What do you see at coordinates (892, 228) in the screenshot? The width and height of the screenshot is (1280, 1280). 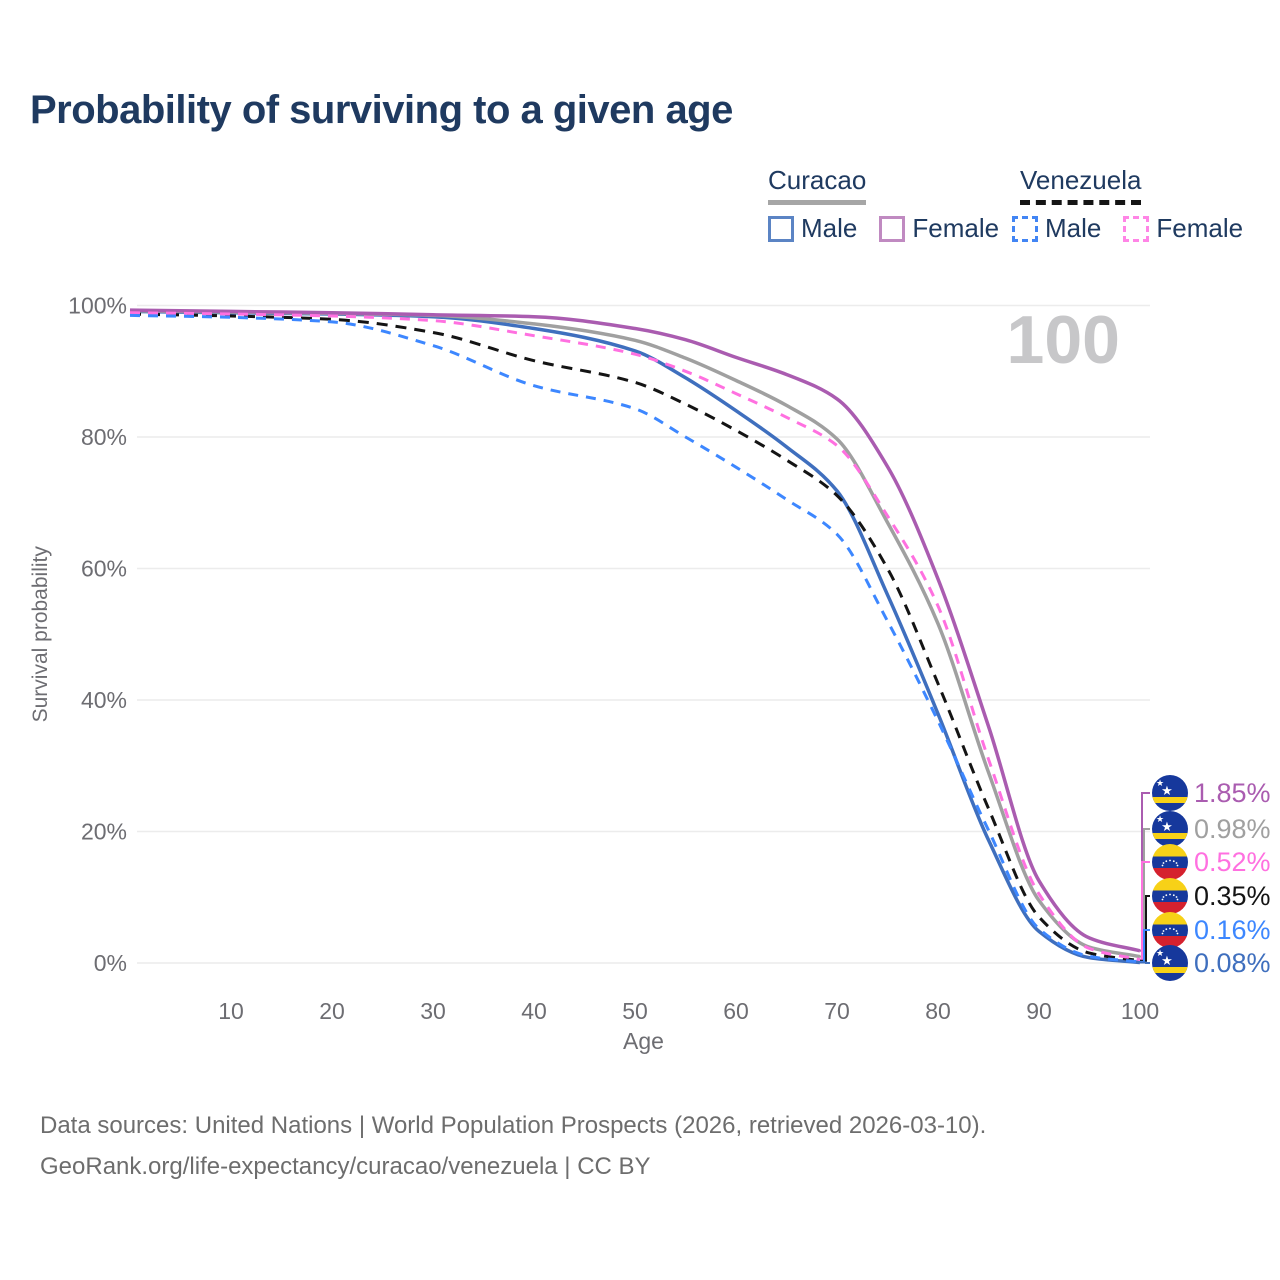 I see `curacao-female-swatch-icon` at bounding box center [892, 228].